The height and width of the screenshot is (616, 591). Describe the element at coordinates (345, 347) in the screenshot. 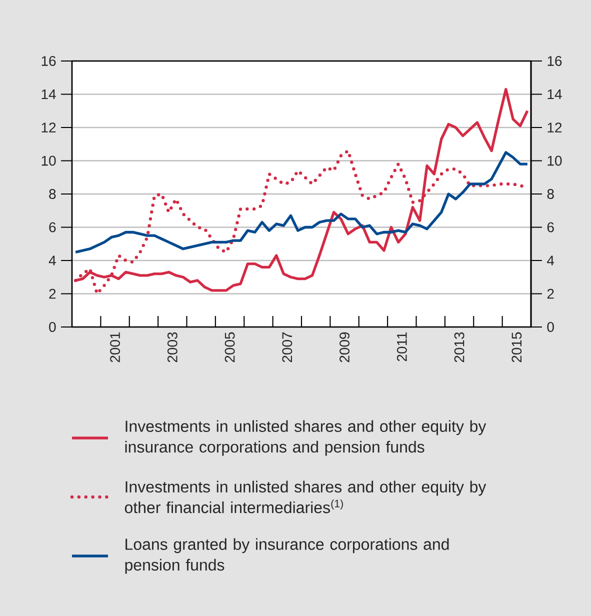

I see `x-tick-label: 2009` at that location.